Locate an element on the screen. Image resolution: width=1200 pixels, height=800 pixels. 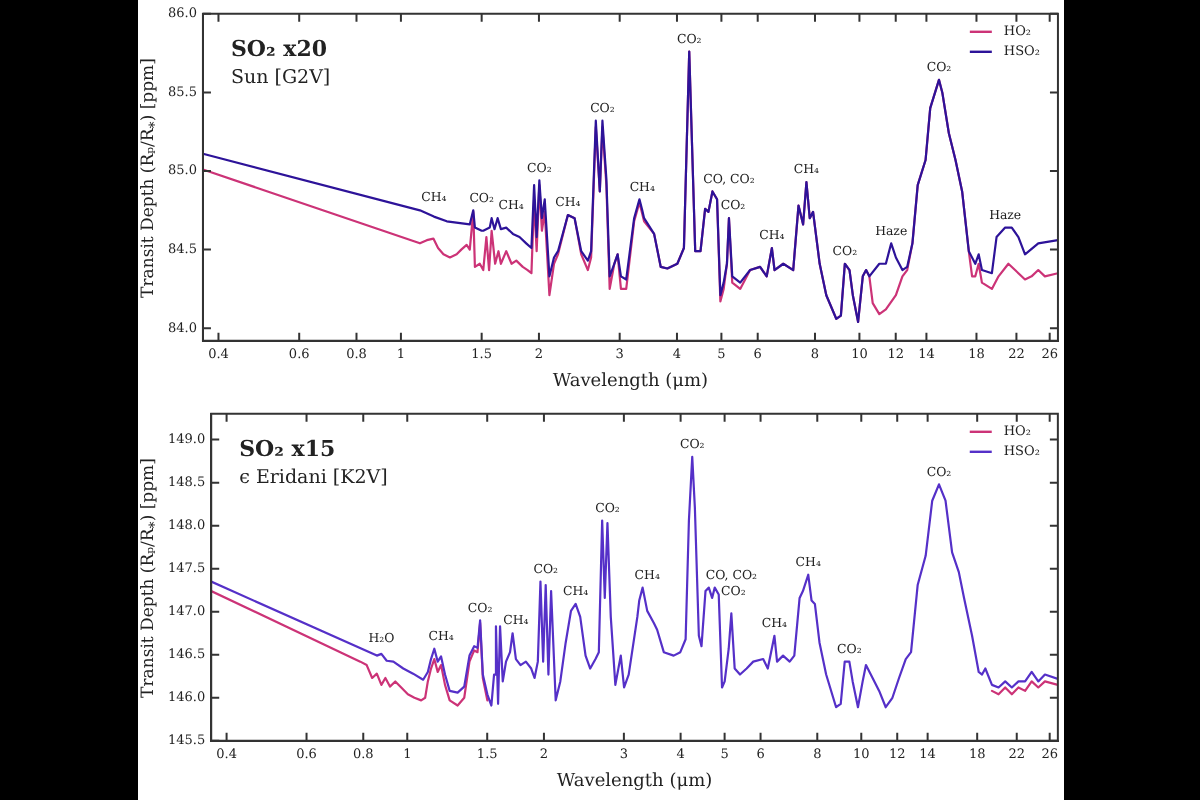
text: Sun [G2V] is located at coordinates (280, 77).